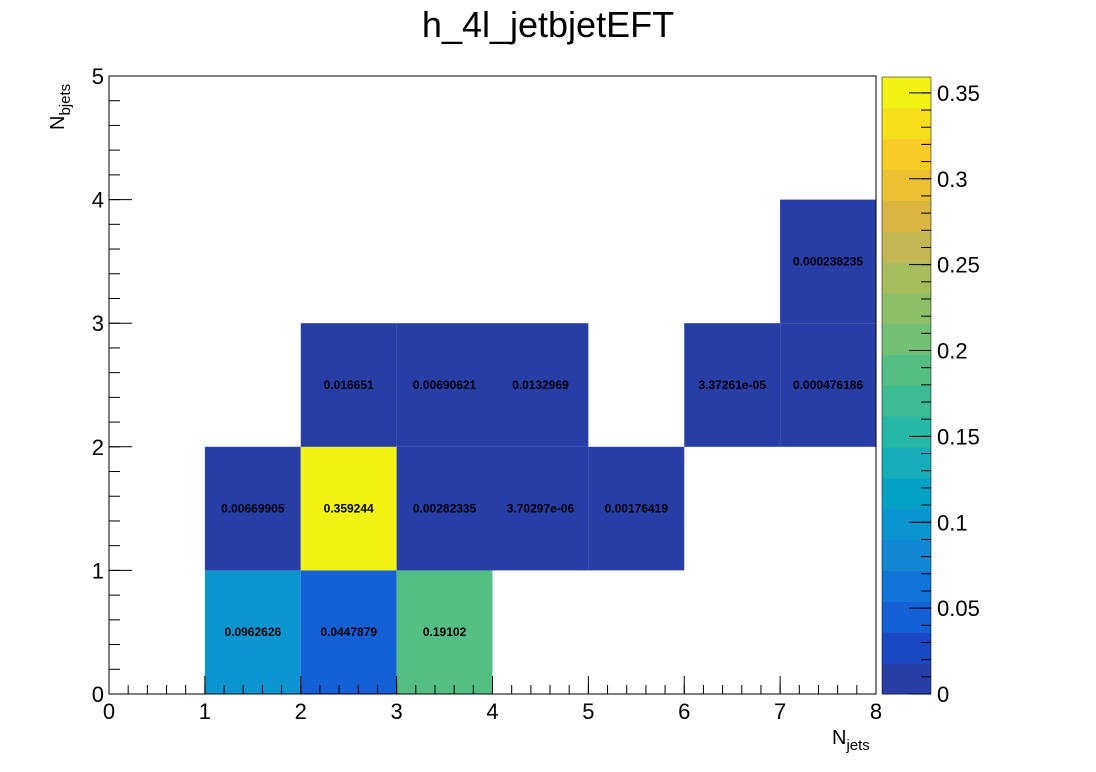 This screenshot has width=1096, height=772. I want to click on x-tick-label: 3, so click(397, 711).